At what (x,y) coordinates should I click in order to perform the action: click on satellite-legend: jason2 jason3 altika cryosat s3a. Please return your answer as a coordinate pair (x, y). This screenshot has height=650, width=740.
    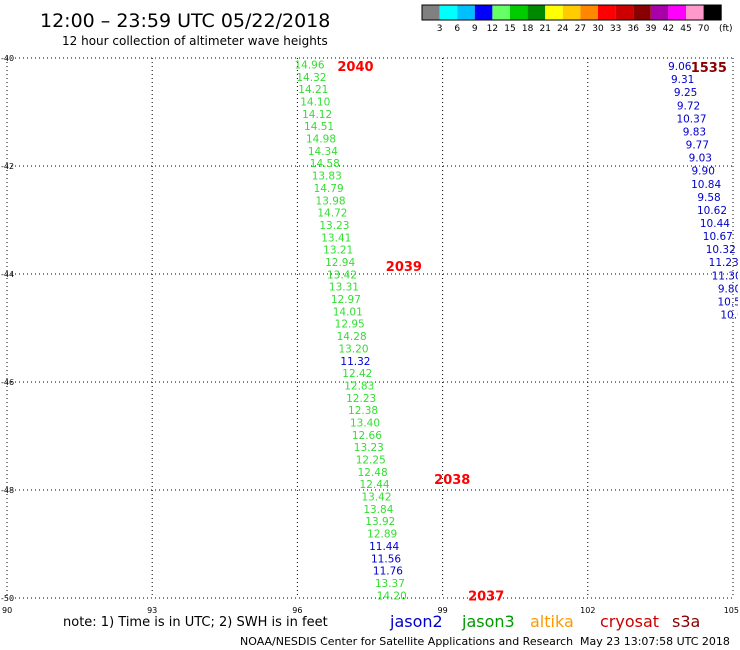
    Looking at the image, I should click on (544, 621).